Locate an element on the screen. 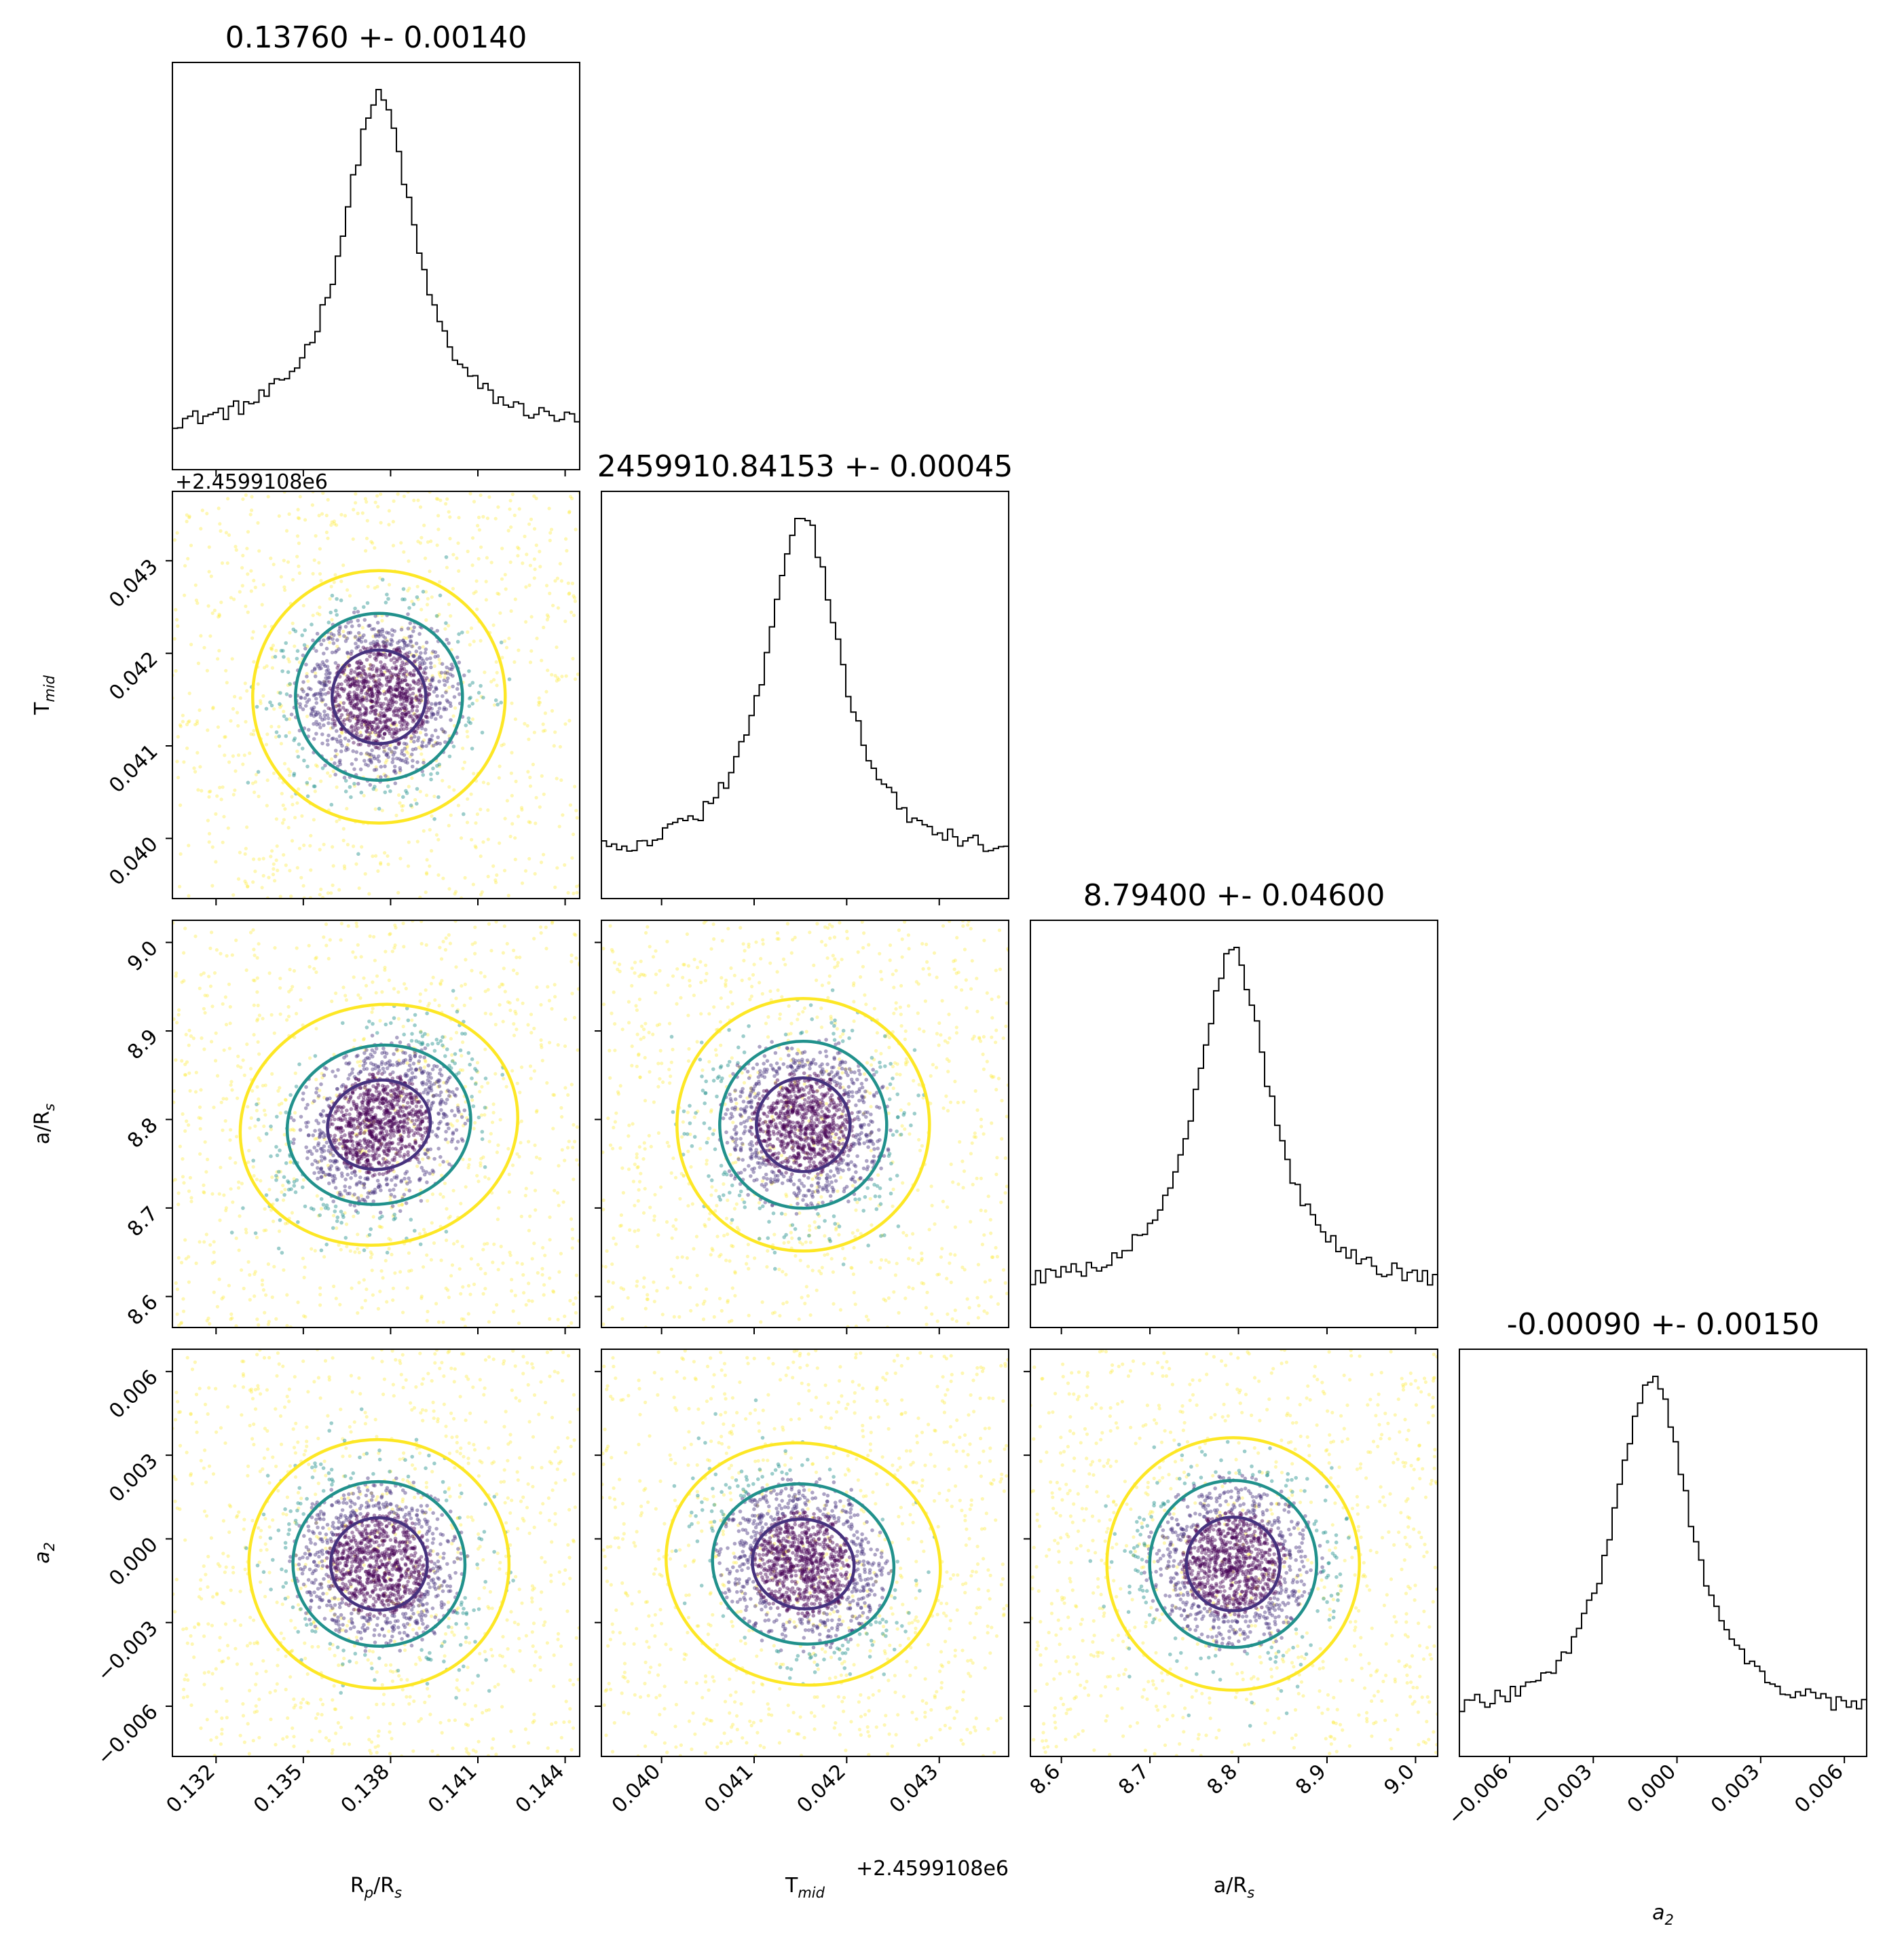  panel-ars-tmid is located at coordinates (802, 1127).